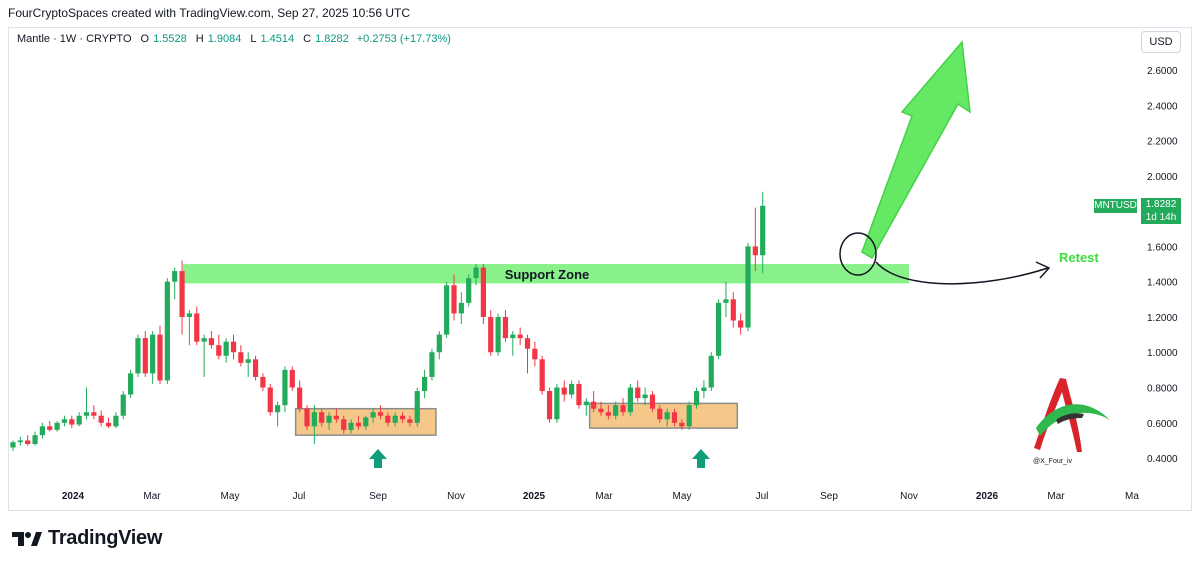 The width and height of the screenshot is (1200, 567). What do you see at coordinates (1162, 71) in the screenshot?
I see `y-tick-label: 2.6000` at bounding box center [1162, 71].